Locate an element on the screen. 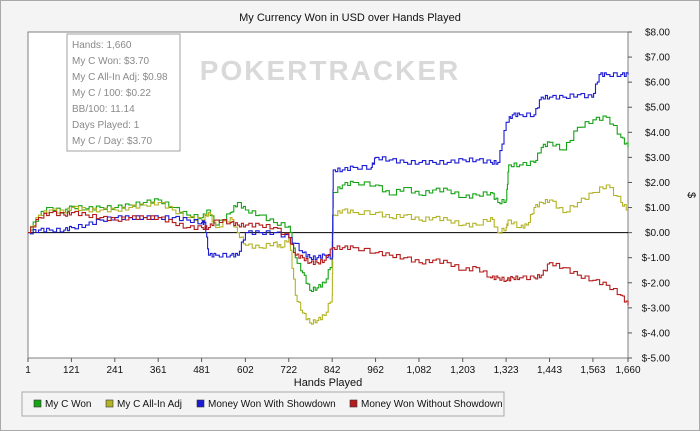 This screenshot has width=700, height=431. legend-box is located at coordinates (263, 404).